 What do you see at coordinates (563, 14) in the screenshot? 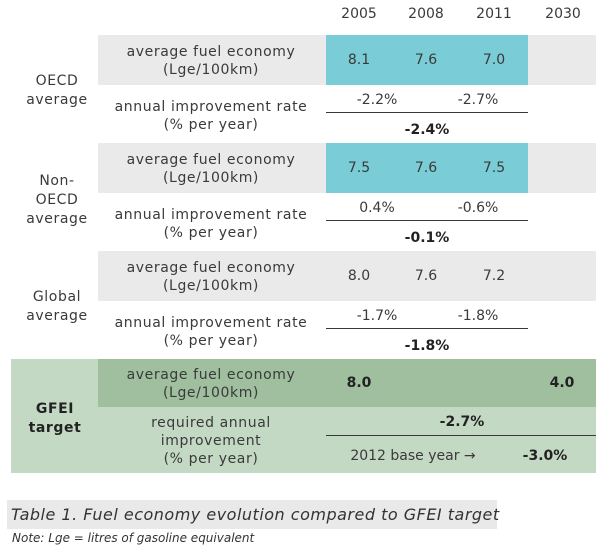
I see `column-header-2030: 2030` at bounding box center [563, 14].